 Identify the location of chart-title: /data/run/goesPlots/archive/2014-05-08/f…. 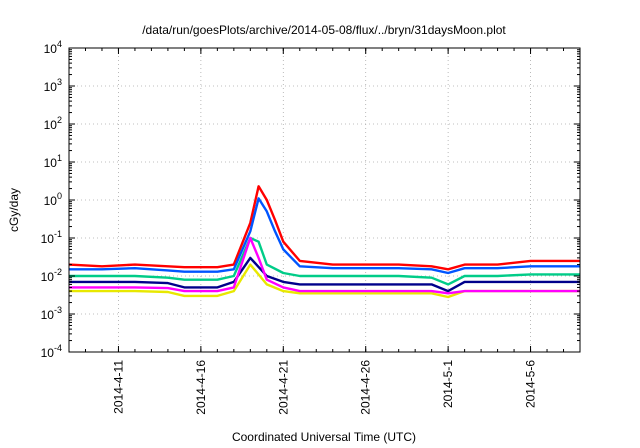
(324, 30).